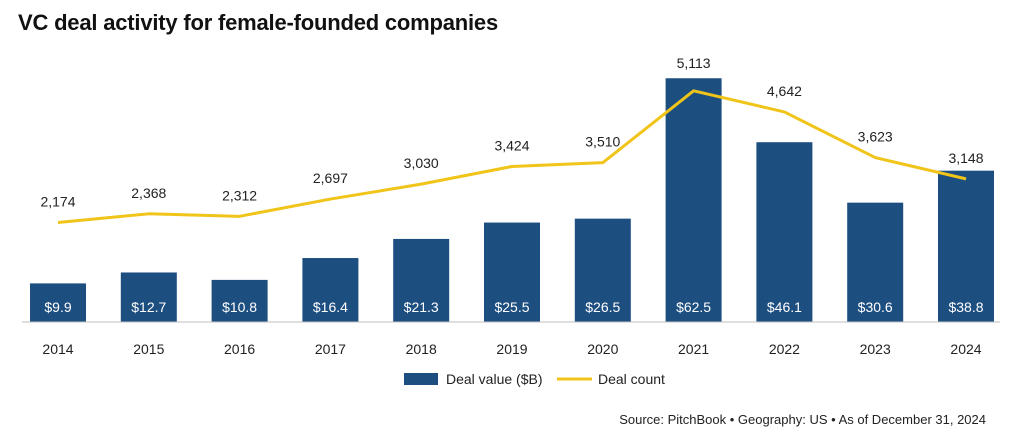 This screenshot has height=438, width=1024. Describe the element at coordinates (965, 307) in the screenshot. I see `bar-value-label: $38.8` at that location.